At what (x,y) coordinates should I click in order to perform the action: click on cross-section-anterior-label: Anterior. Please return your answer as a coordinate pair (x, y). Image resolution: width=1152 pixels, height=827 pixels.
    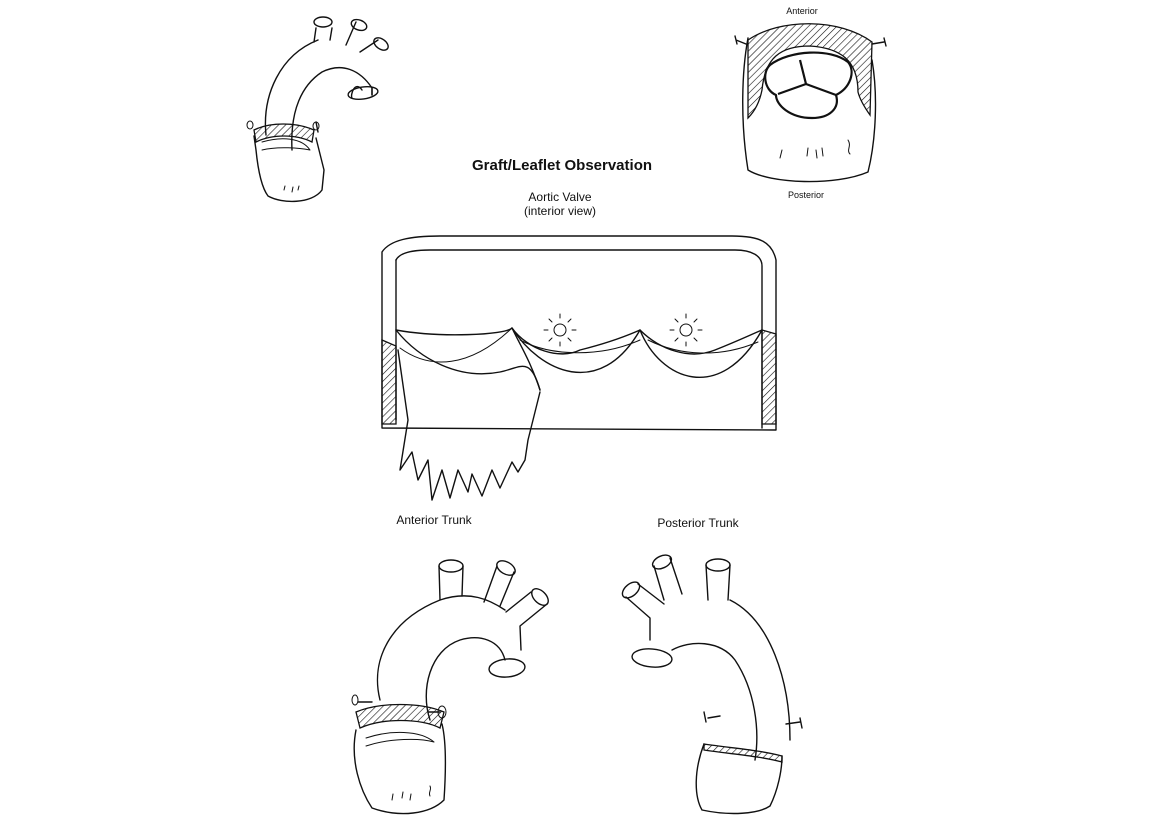
    Looking at the image, I should click on (802, 11).